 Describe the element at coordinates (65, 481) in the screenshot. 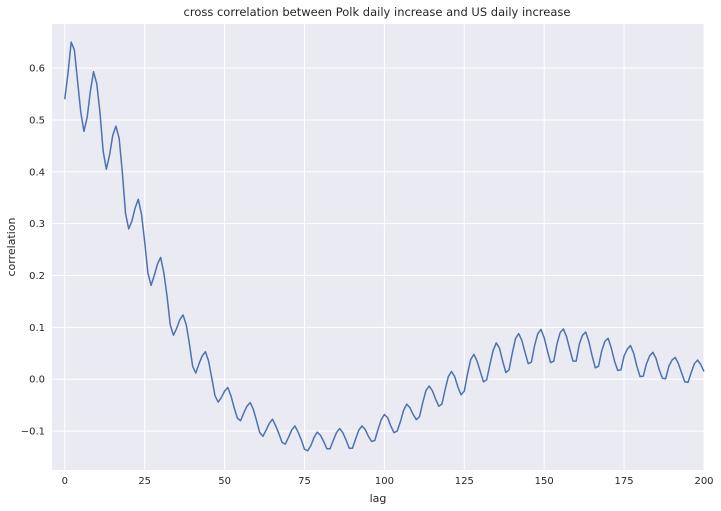

I see `x-tick-label: 0` at that location.